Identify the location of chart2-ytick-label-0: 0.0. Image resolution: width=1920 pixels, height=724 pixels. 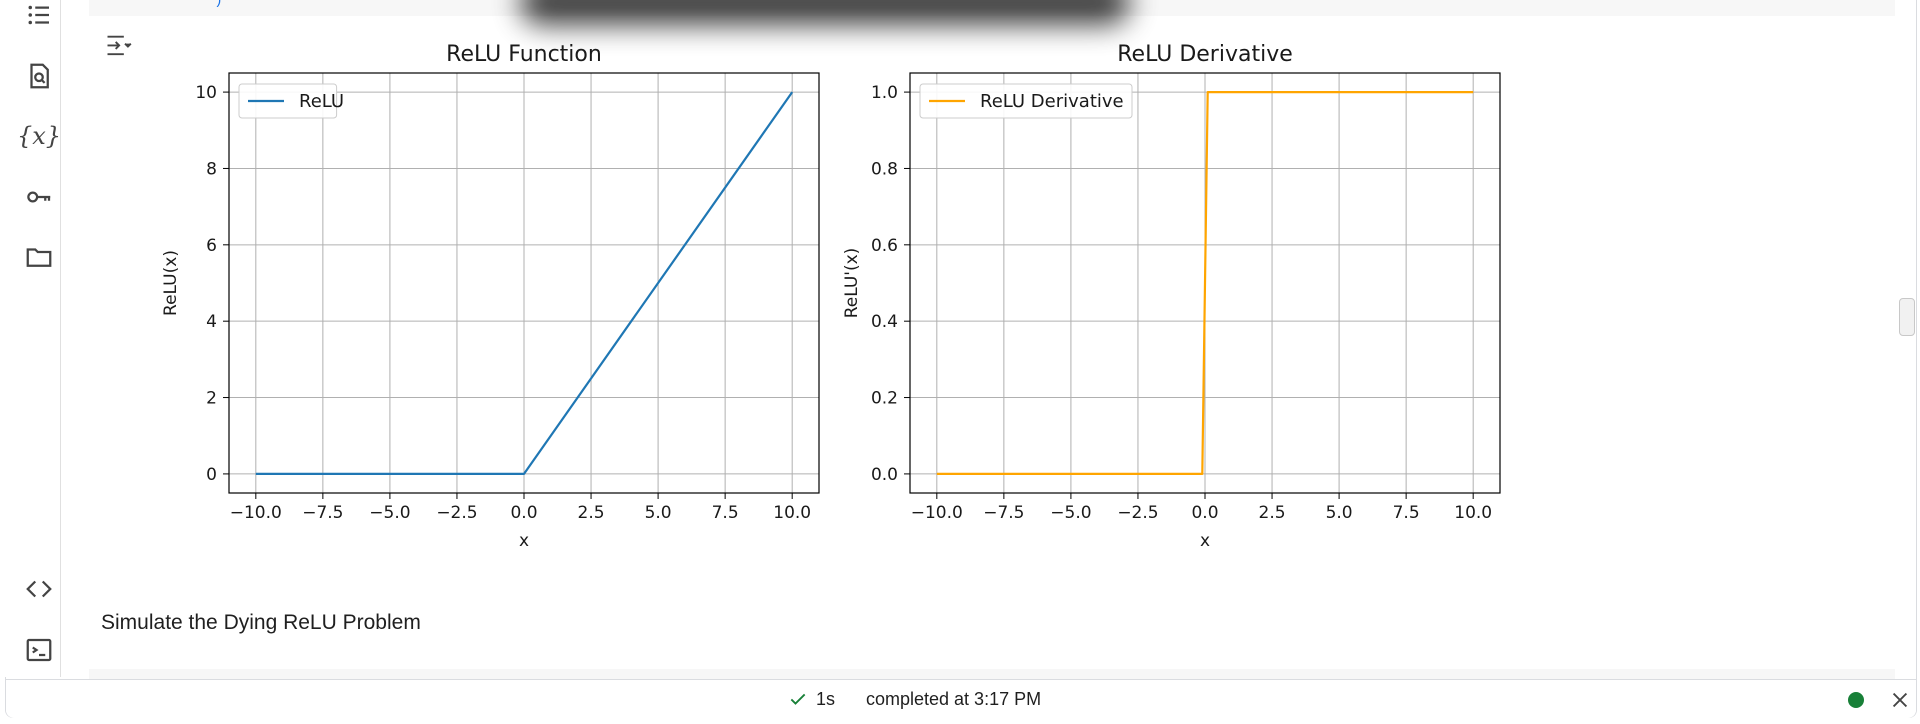
(884, 475).